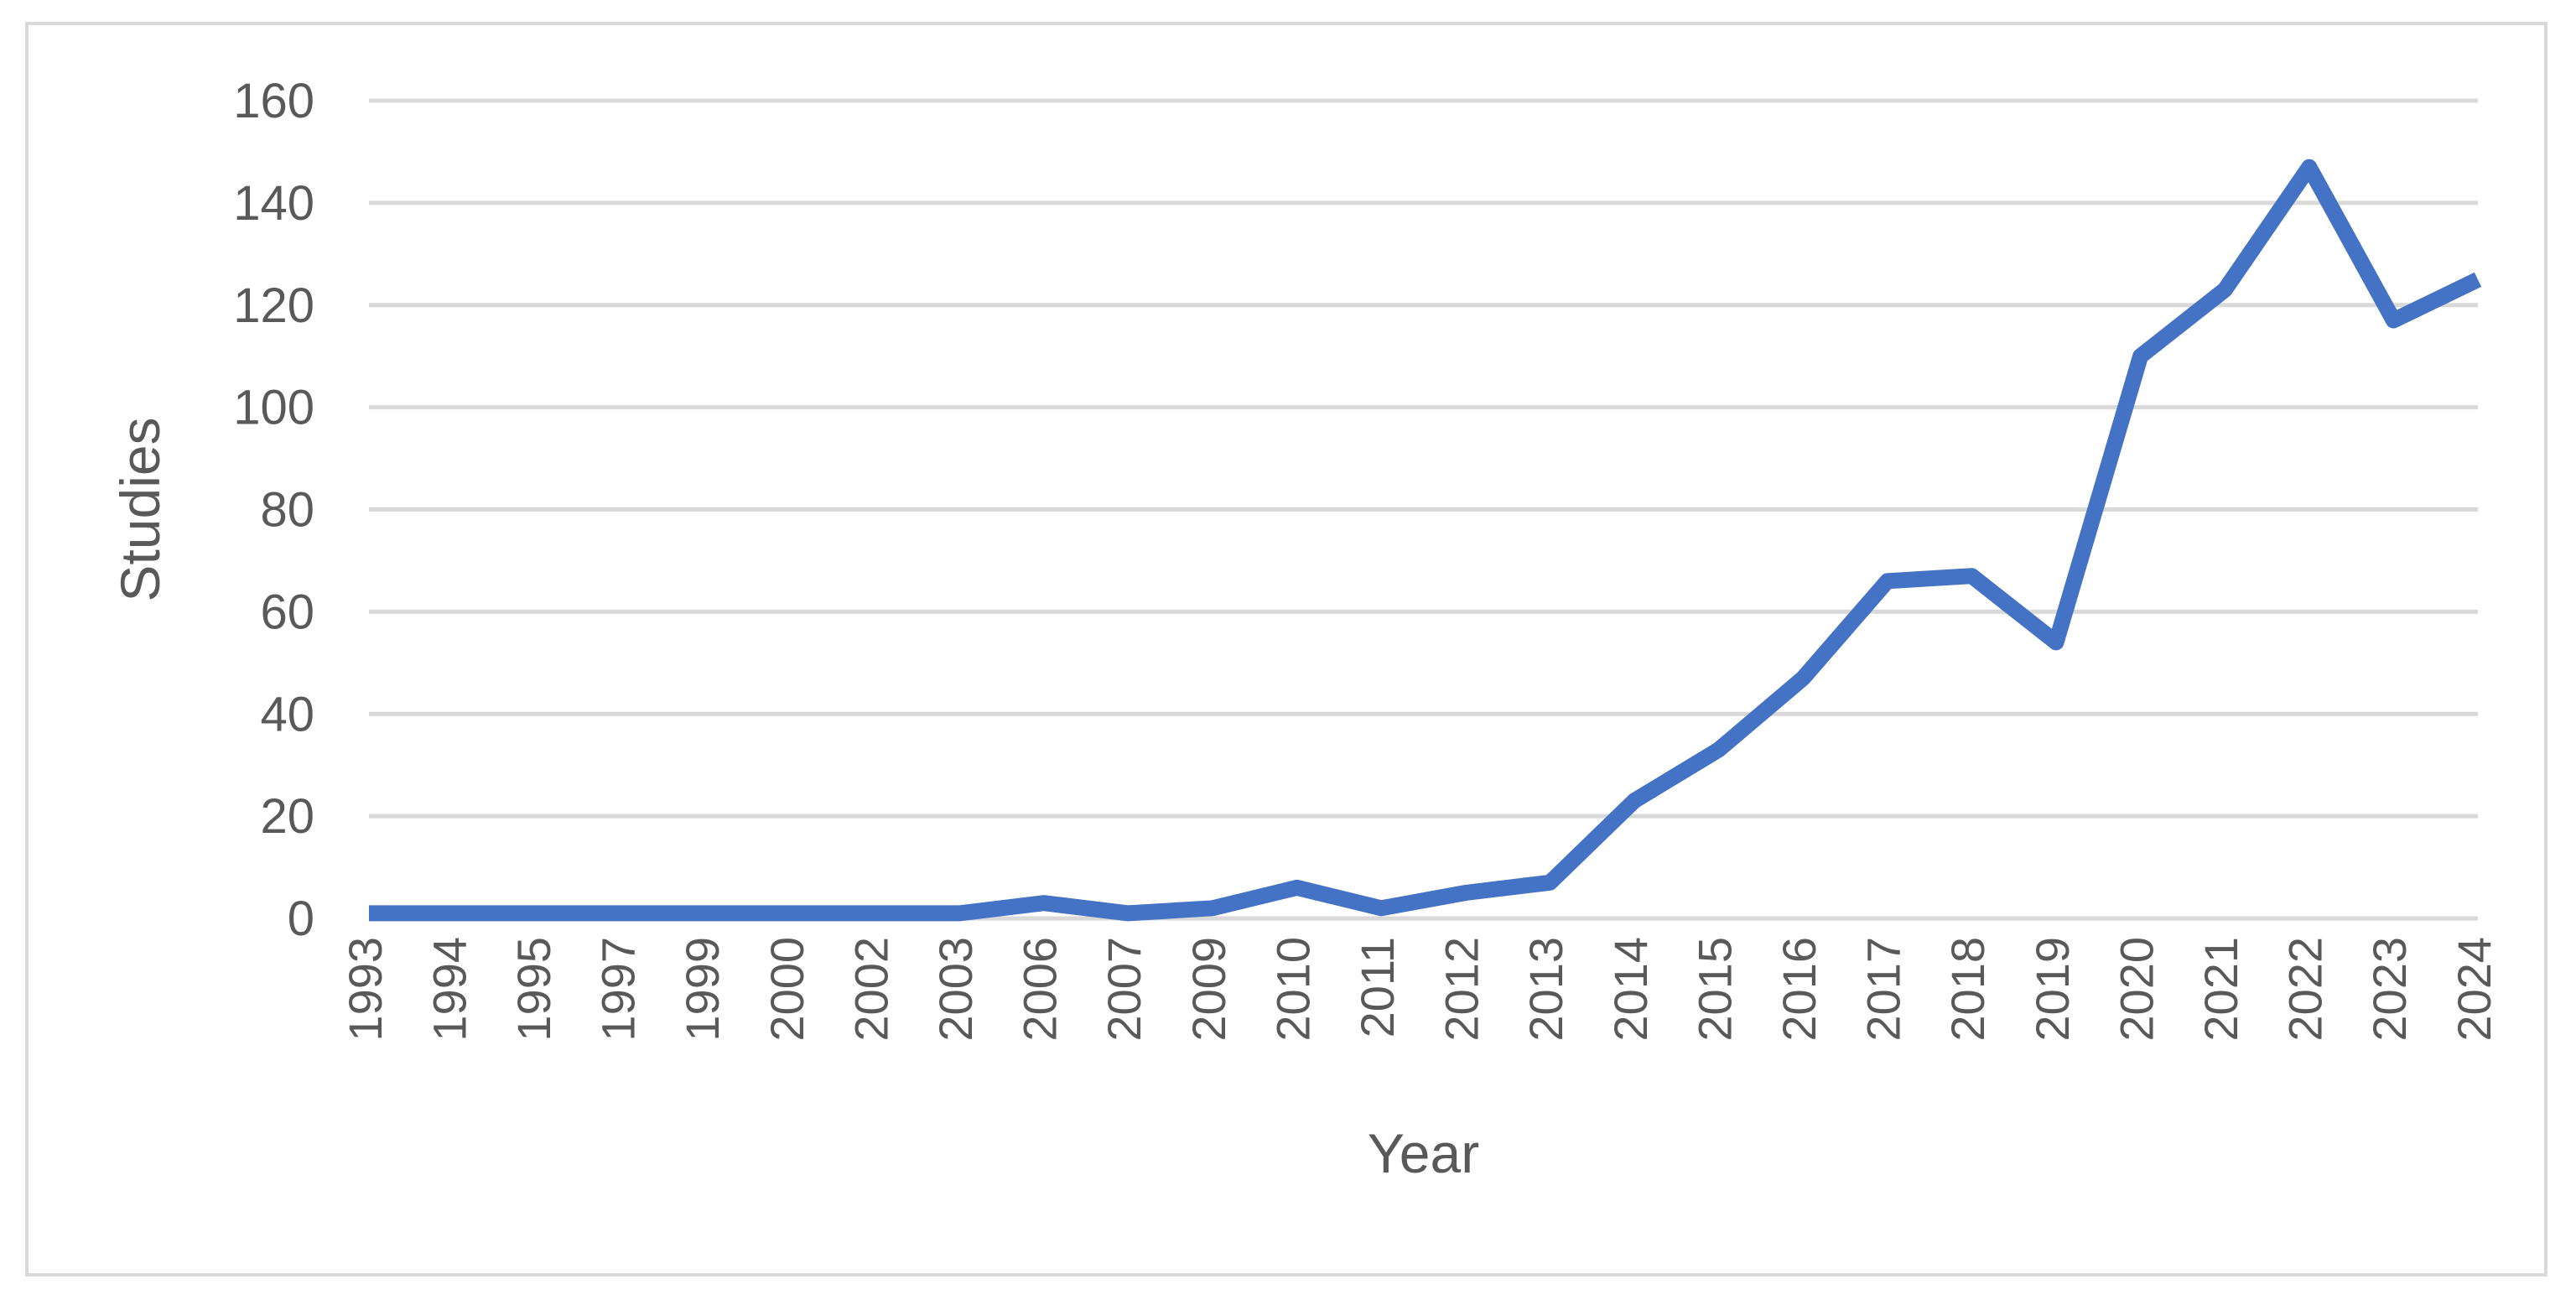  Describe the element at coordinates (273, 203) in the screenshot. I see `y-tick-label: 140` at that location.